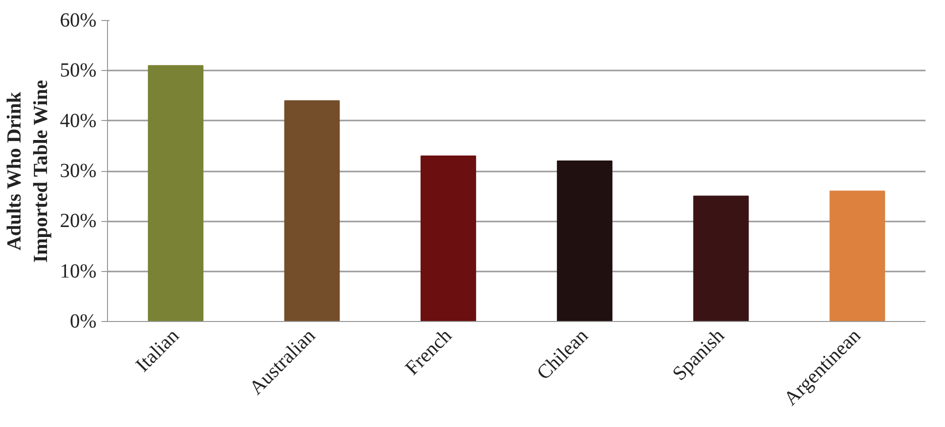  What do you see at coordinates (78, 121) in the screenshot?
I see `y-tick-label: 40%` at bounding box center [78, 121].